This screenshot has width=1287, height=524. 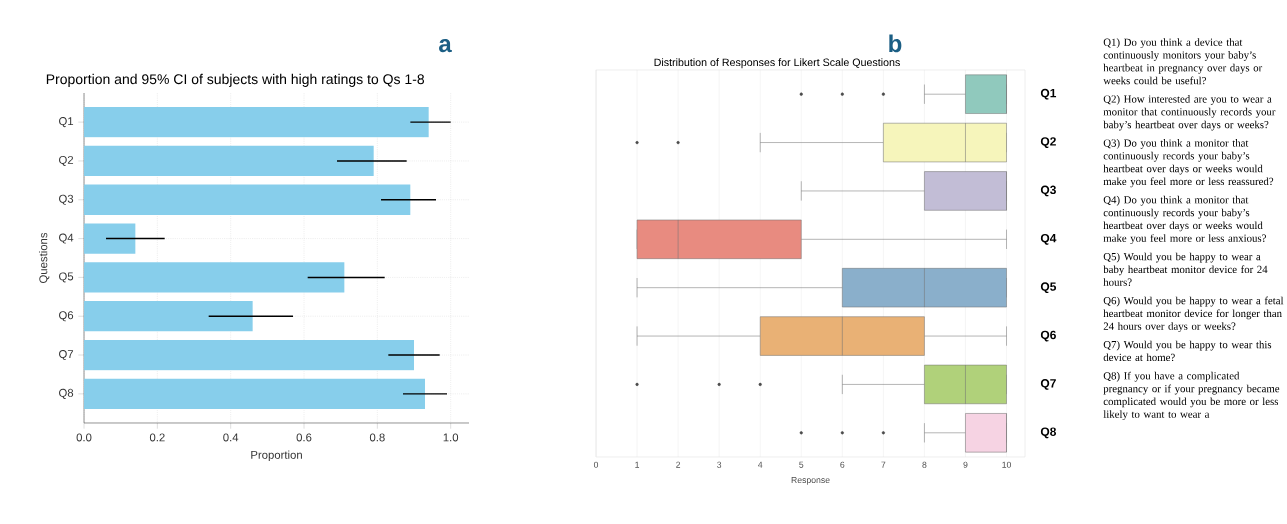 What do you see at coordinates (451, 437) in the screenshot?
I see `x-tick-label: 1.0` at bounding box center [451, 437].